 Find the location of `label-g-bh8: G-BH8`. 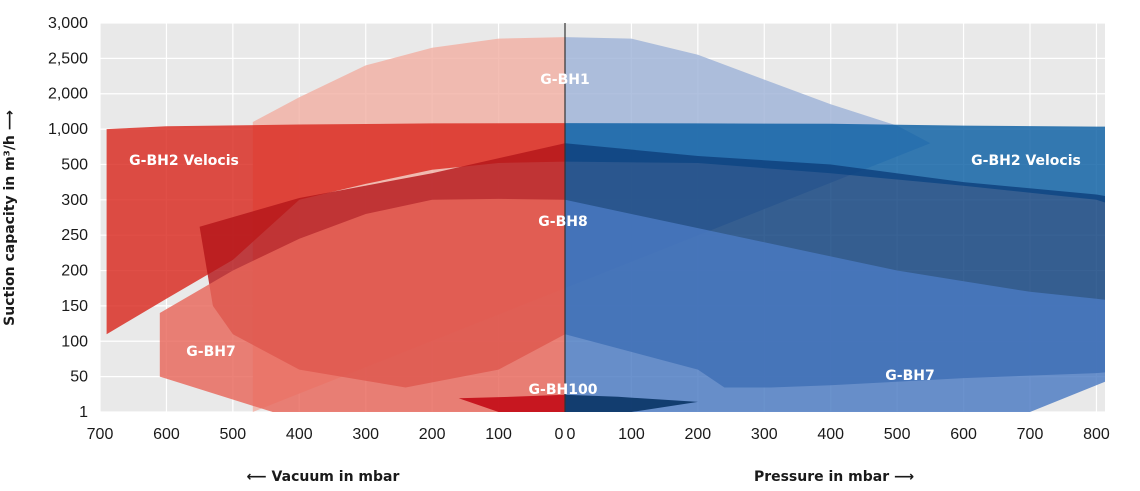

label-g-bh8: G-BH8 is located at coordinates (562, 222).